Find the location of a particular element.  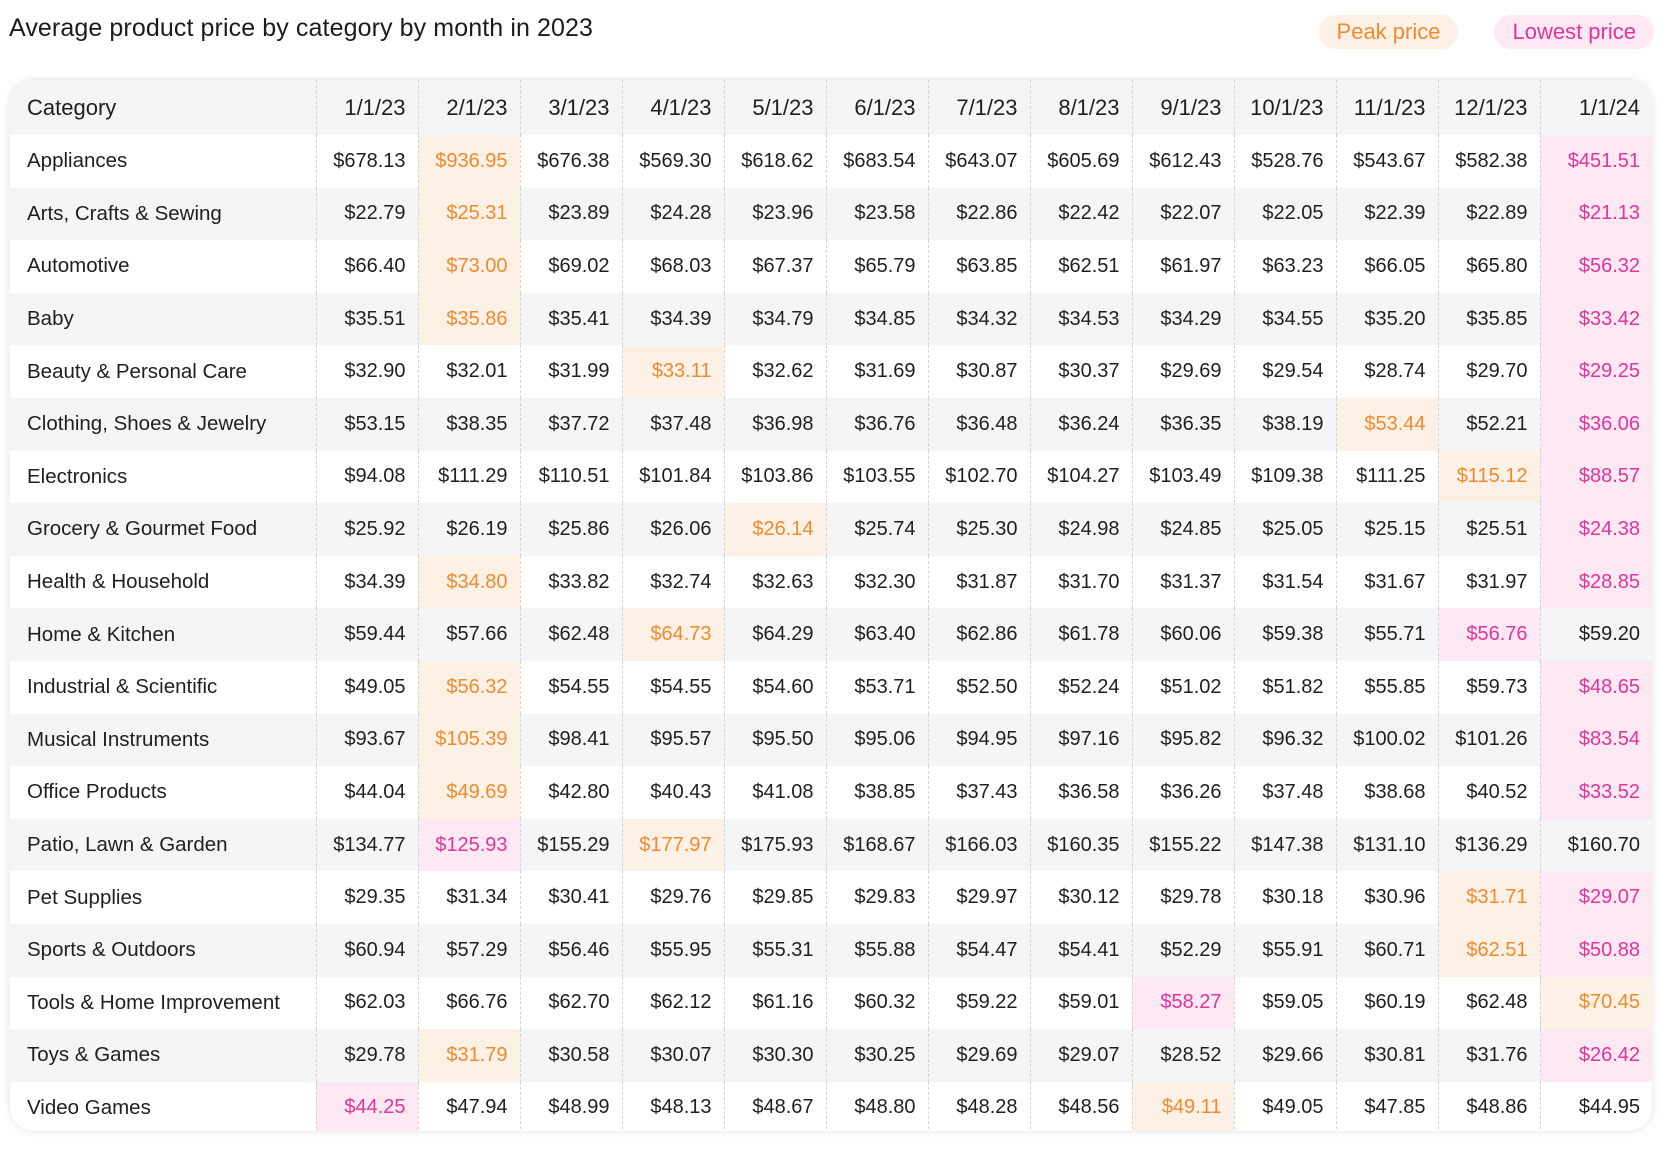

category-cell: Beauty & Personal Care is located at coordinates (137, 371).